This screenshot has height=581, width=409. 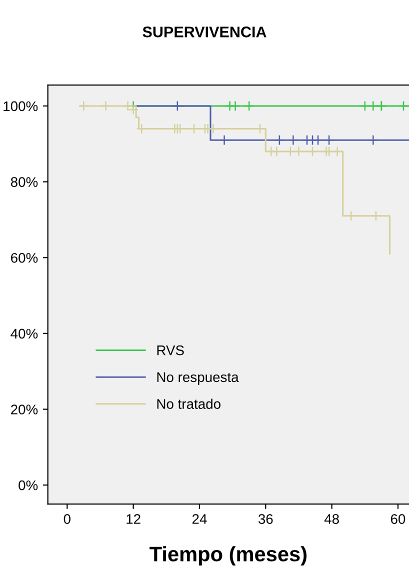 What do you see at coordinates (198, 378) in the screenshot?
I see `legend-label: No respuesta` at bounding box center [198, 378].